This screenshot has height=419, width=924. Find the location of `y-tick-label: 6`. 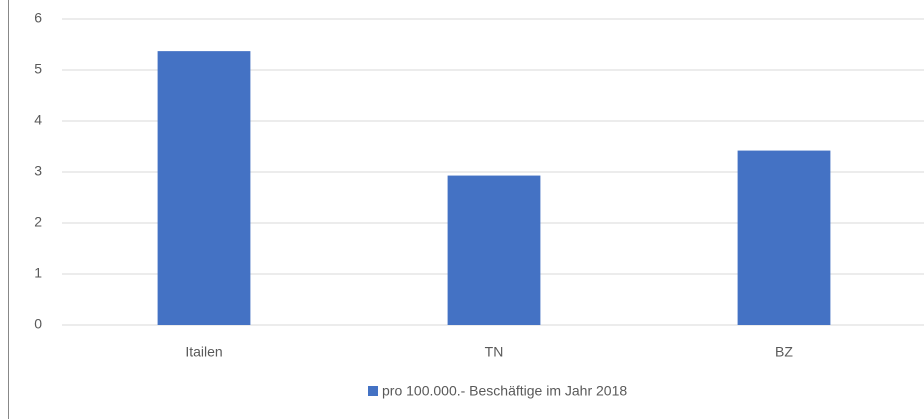

y-tick-label: 6 is located at coordinates (38, 18).